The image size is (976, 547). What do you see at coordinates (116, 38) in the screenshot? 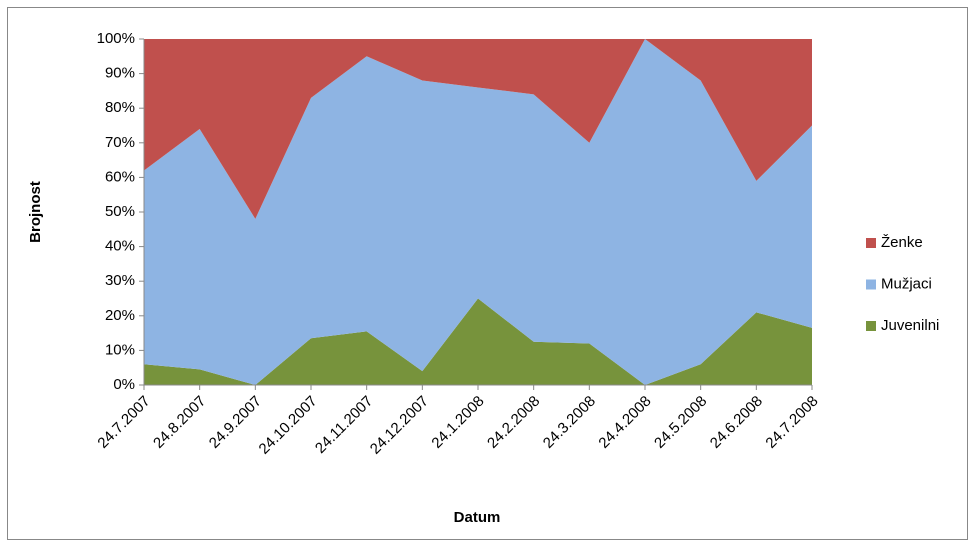
I see `y-tick-label: 100%` at bounding box center [116, 38].